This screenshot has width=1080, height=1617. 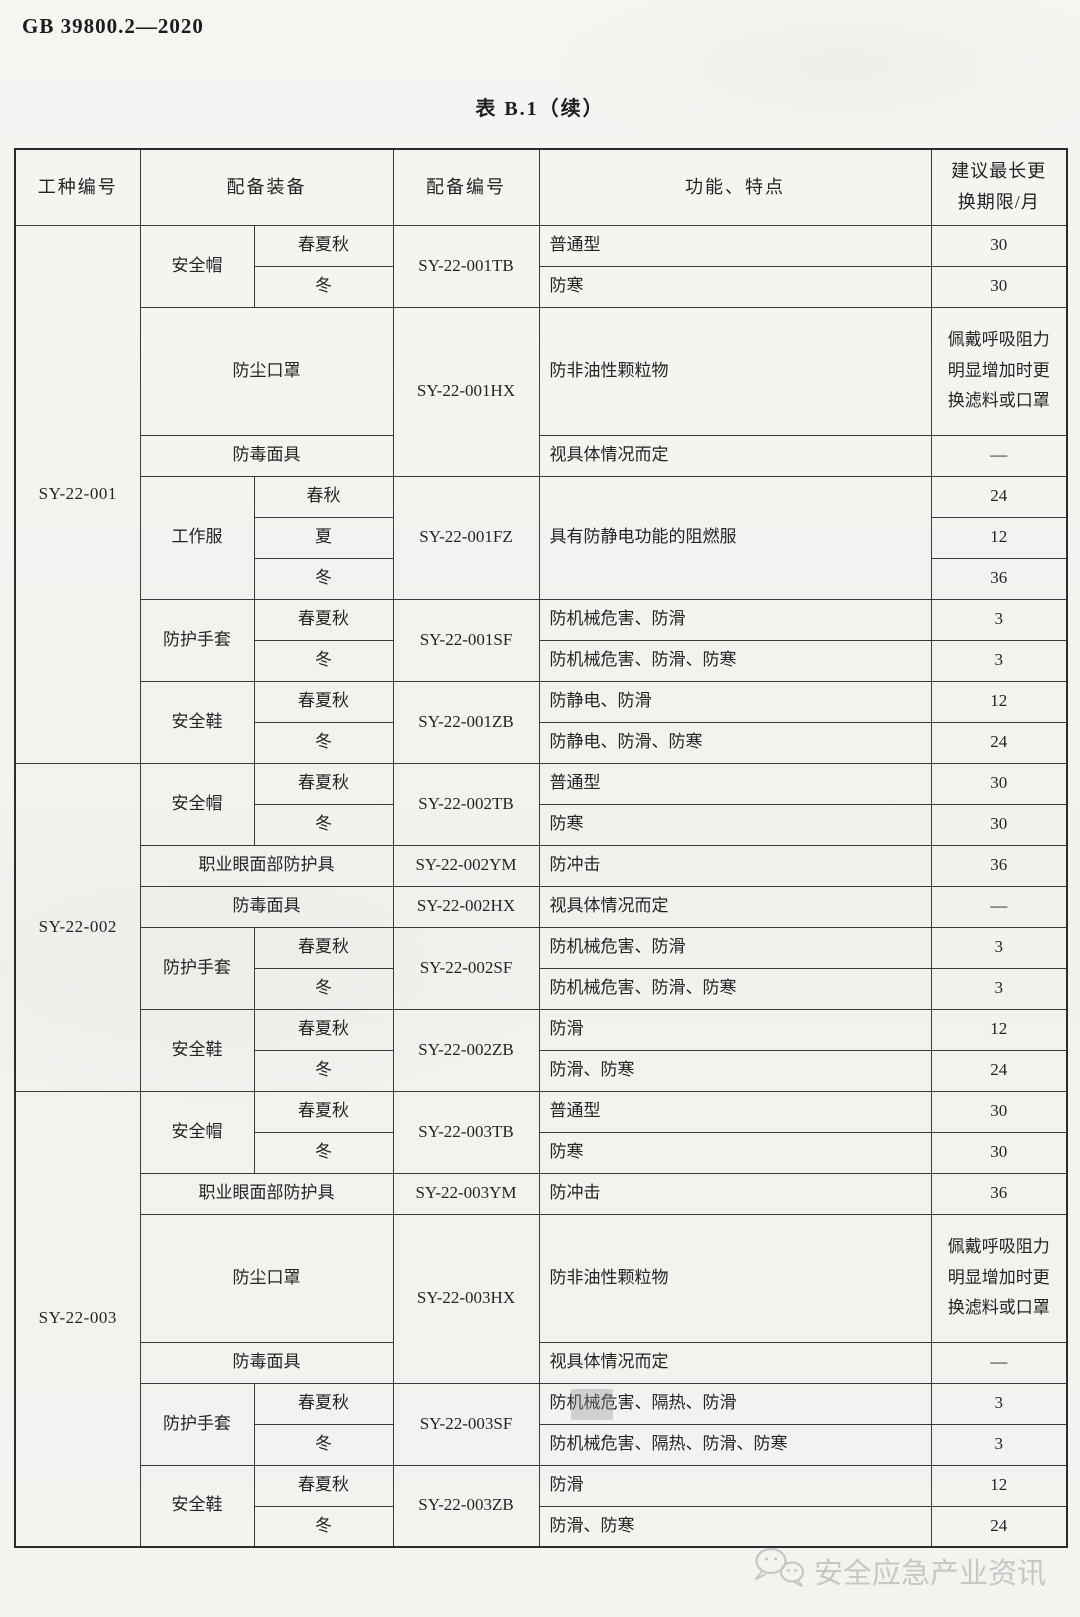 I want to click on cell-season: 春秋, so click(x=323, y=496).